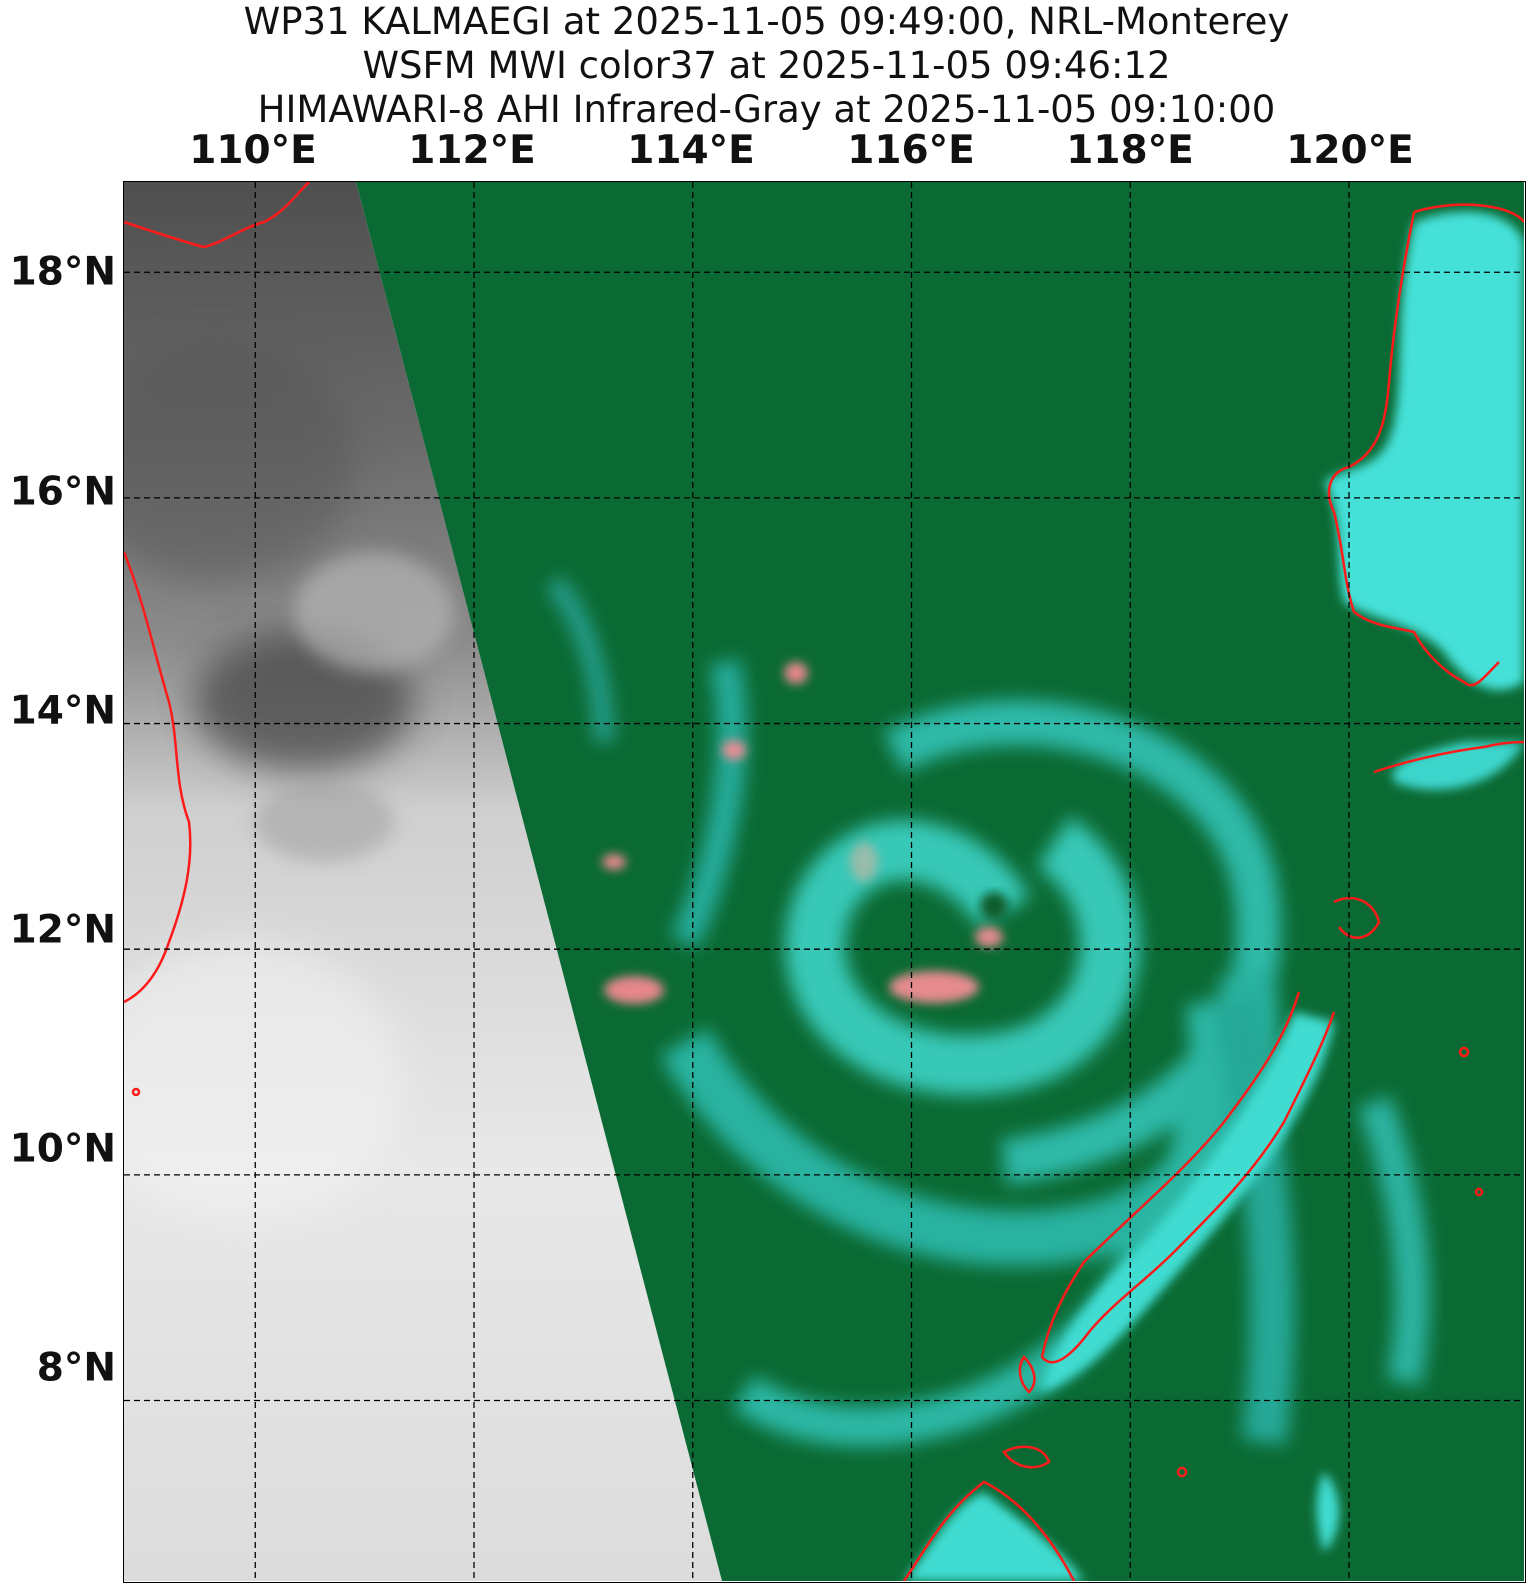  What do you see at coordinates (1448, 757) in the screenshot?
I see `coastline-mindoro` at bounding box center [1448, 757].